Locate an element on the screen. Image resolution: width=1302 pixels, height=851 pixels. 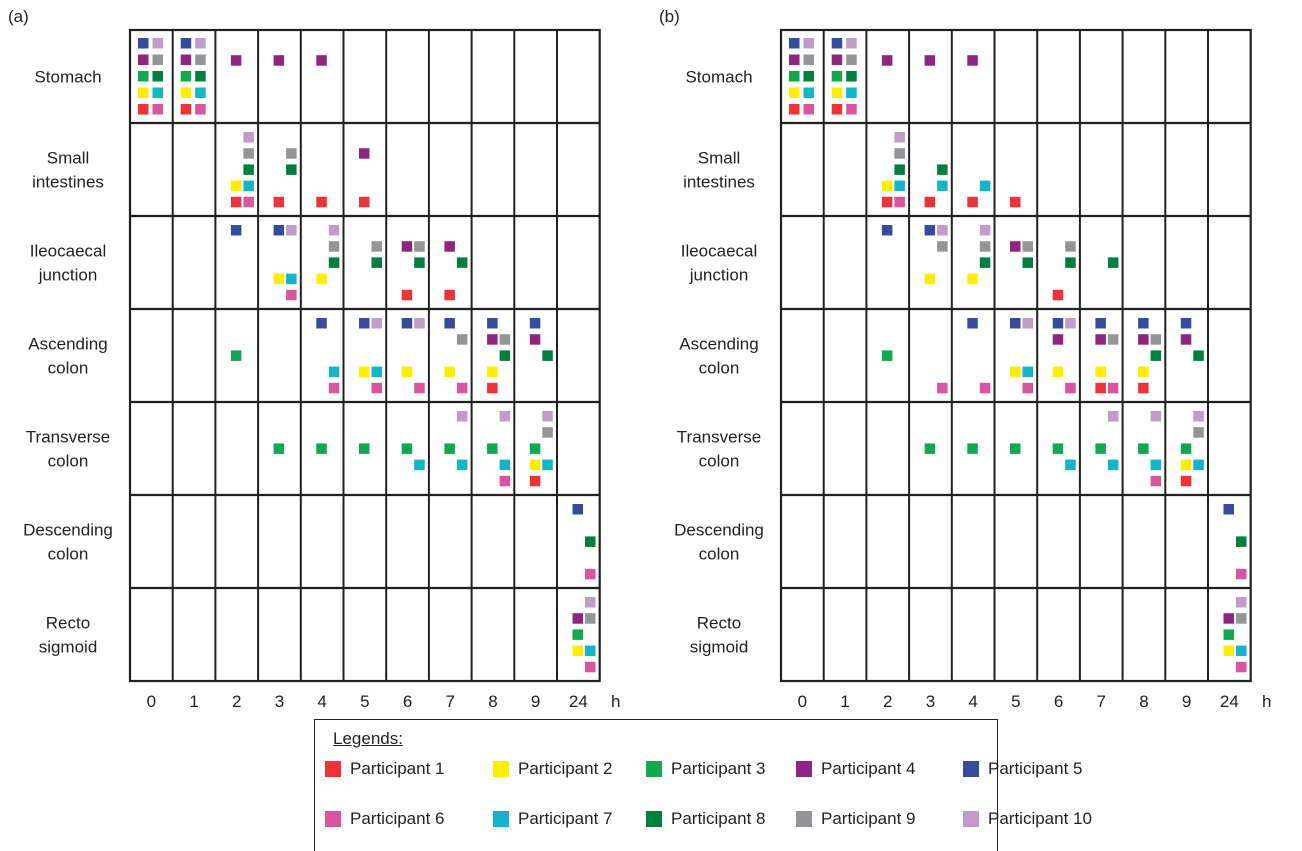
x-tick-label: 8 is located at coordinates (1143, 701).